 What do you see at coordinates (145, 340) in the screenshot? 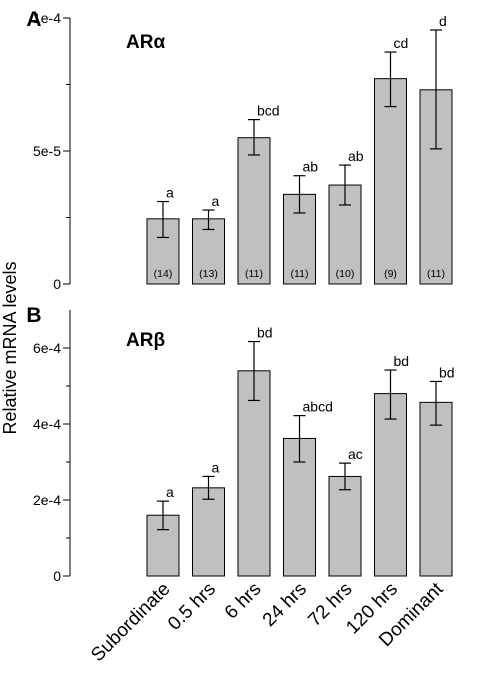
I see `panel-title: ARβ` at bounding box center [145, 340].